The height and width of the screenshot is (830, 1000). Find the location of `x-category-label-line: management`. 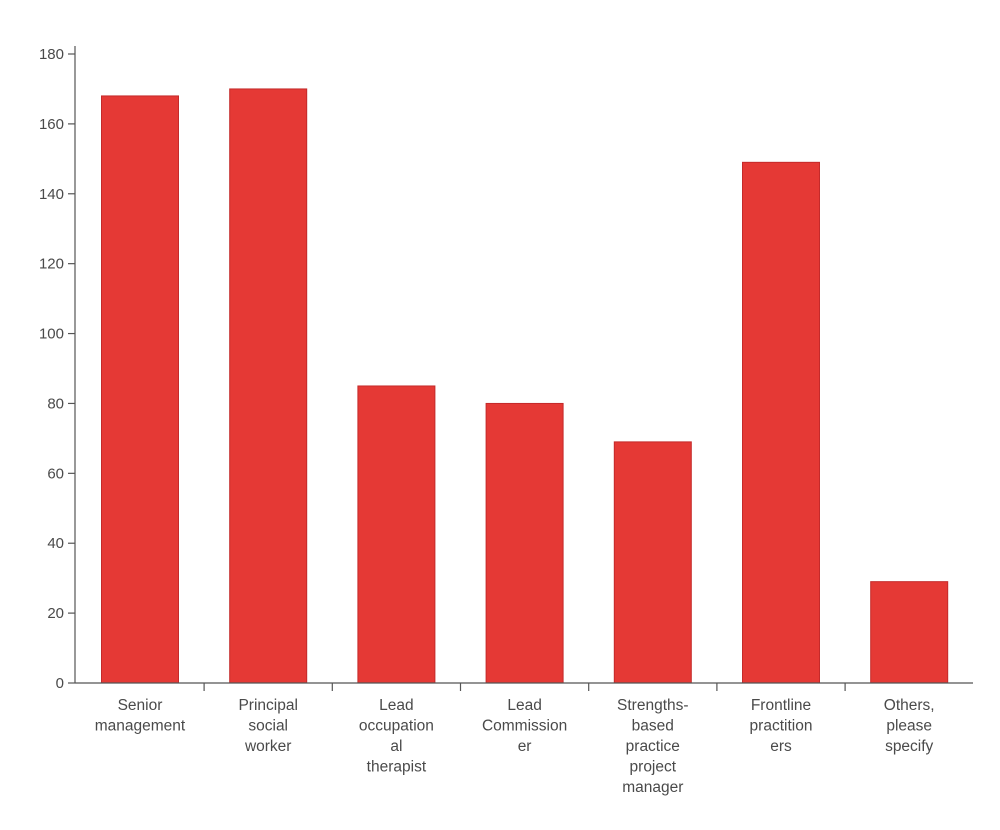

x-category-label-line: management is located at coordinates (140, 726).